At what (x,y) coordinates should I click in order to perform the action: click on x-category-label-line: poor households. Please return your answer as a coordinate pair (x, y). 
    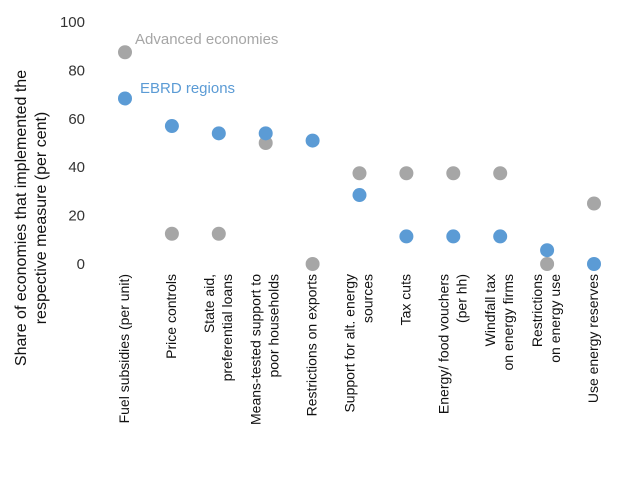
    Looking at the image, I should click on (274, 326).